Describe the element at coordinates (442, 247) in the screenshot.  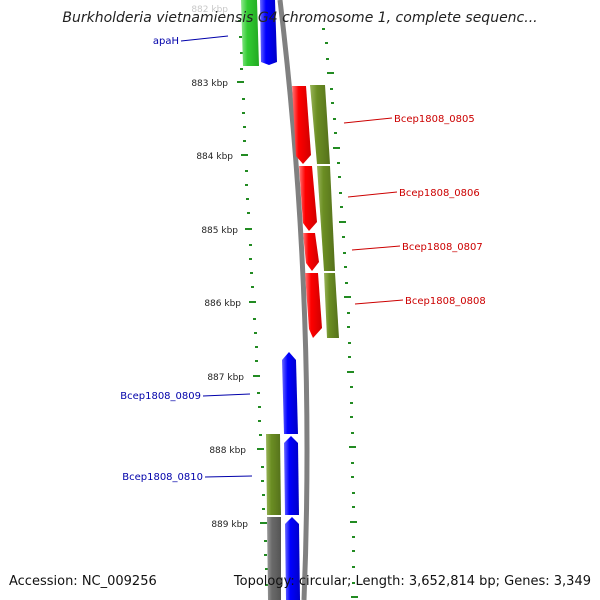
I see `label-bcep1808-0807: Bcep1808_0807` at that location.